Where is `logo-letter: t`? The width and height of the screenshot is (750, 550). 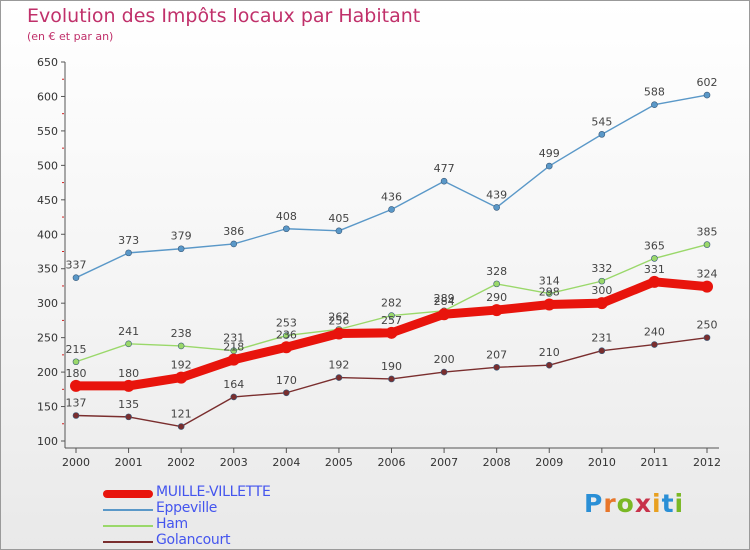
logo-letter: t is located at coordinates (668, 503).